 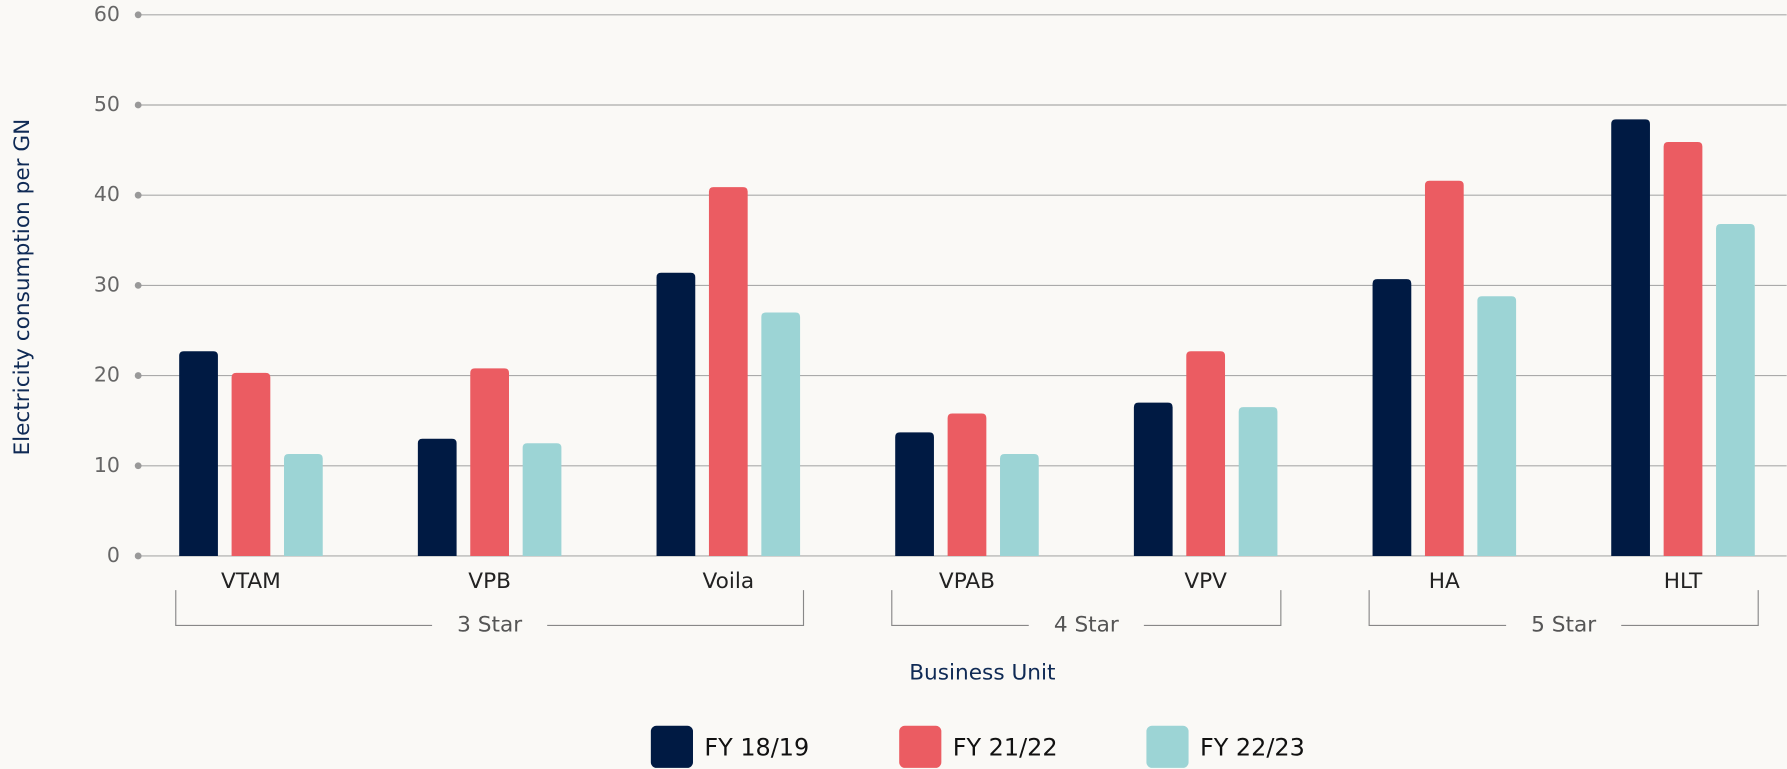 I want to click on legend-label: FY 22/23, so click(x=1252, y=747).